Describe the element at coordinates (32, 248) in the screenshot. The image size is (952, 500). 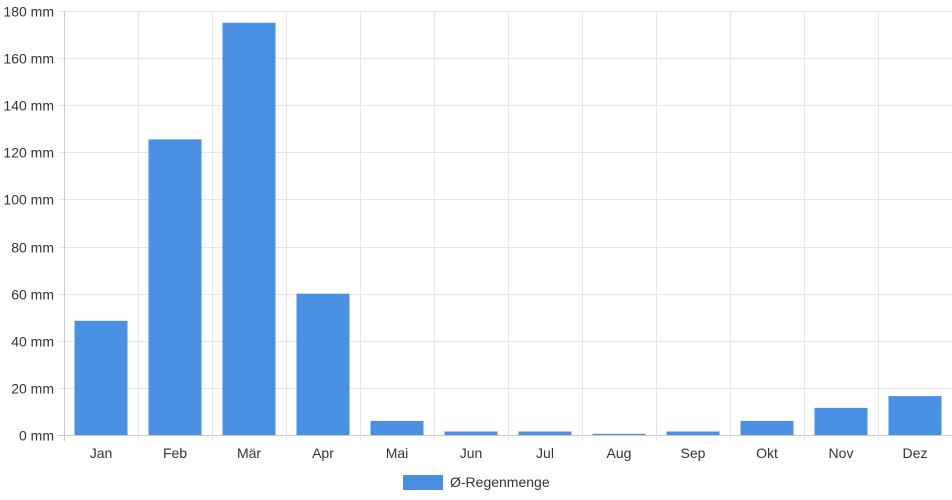
I see `y-tick-label: 80 mm` at that location.